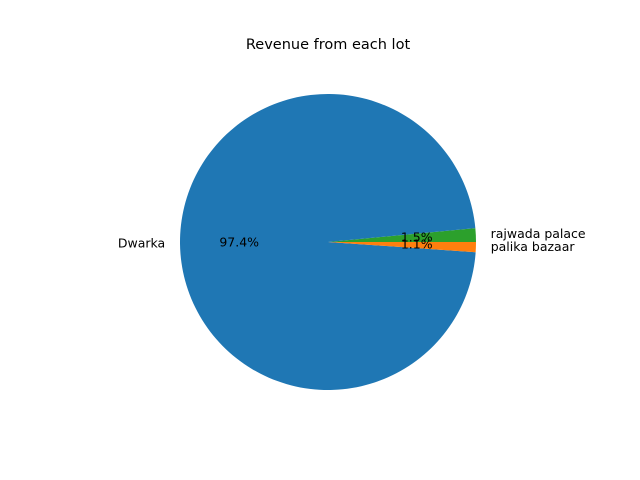 The width and height of the screenshot is (640, 480). What do you see at coordinates (533, 246) in the screenshot?
I see `slice-label-palika-bazaar: palika bazaar` at bounding box center [533, 246].